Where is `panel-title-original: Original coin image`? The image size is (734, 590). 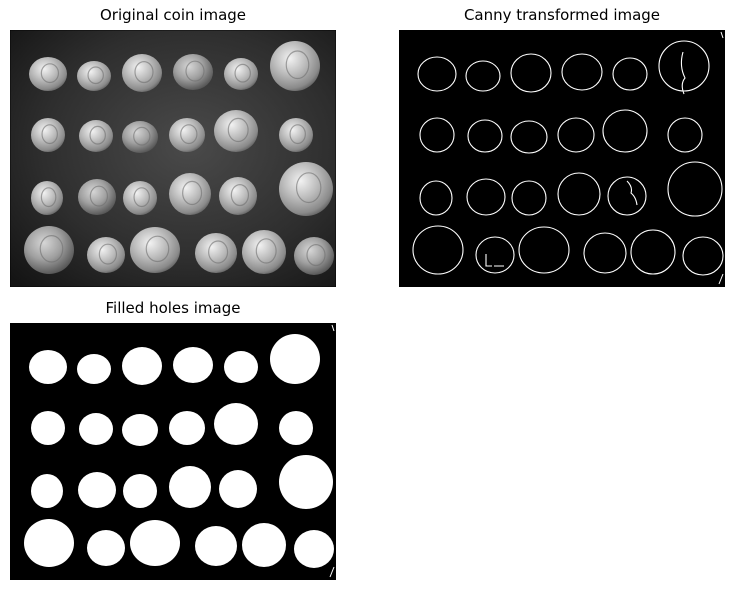
panel-title-original: Original coin image is located at coordinates (173, 15).